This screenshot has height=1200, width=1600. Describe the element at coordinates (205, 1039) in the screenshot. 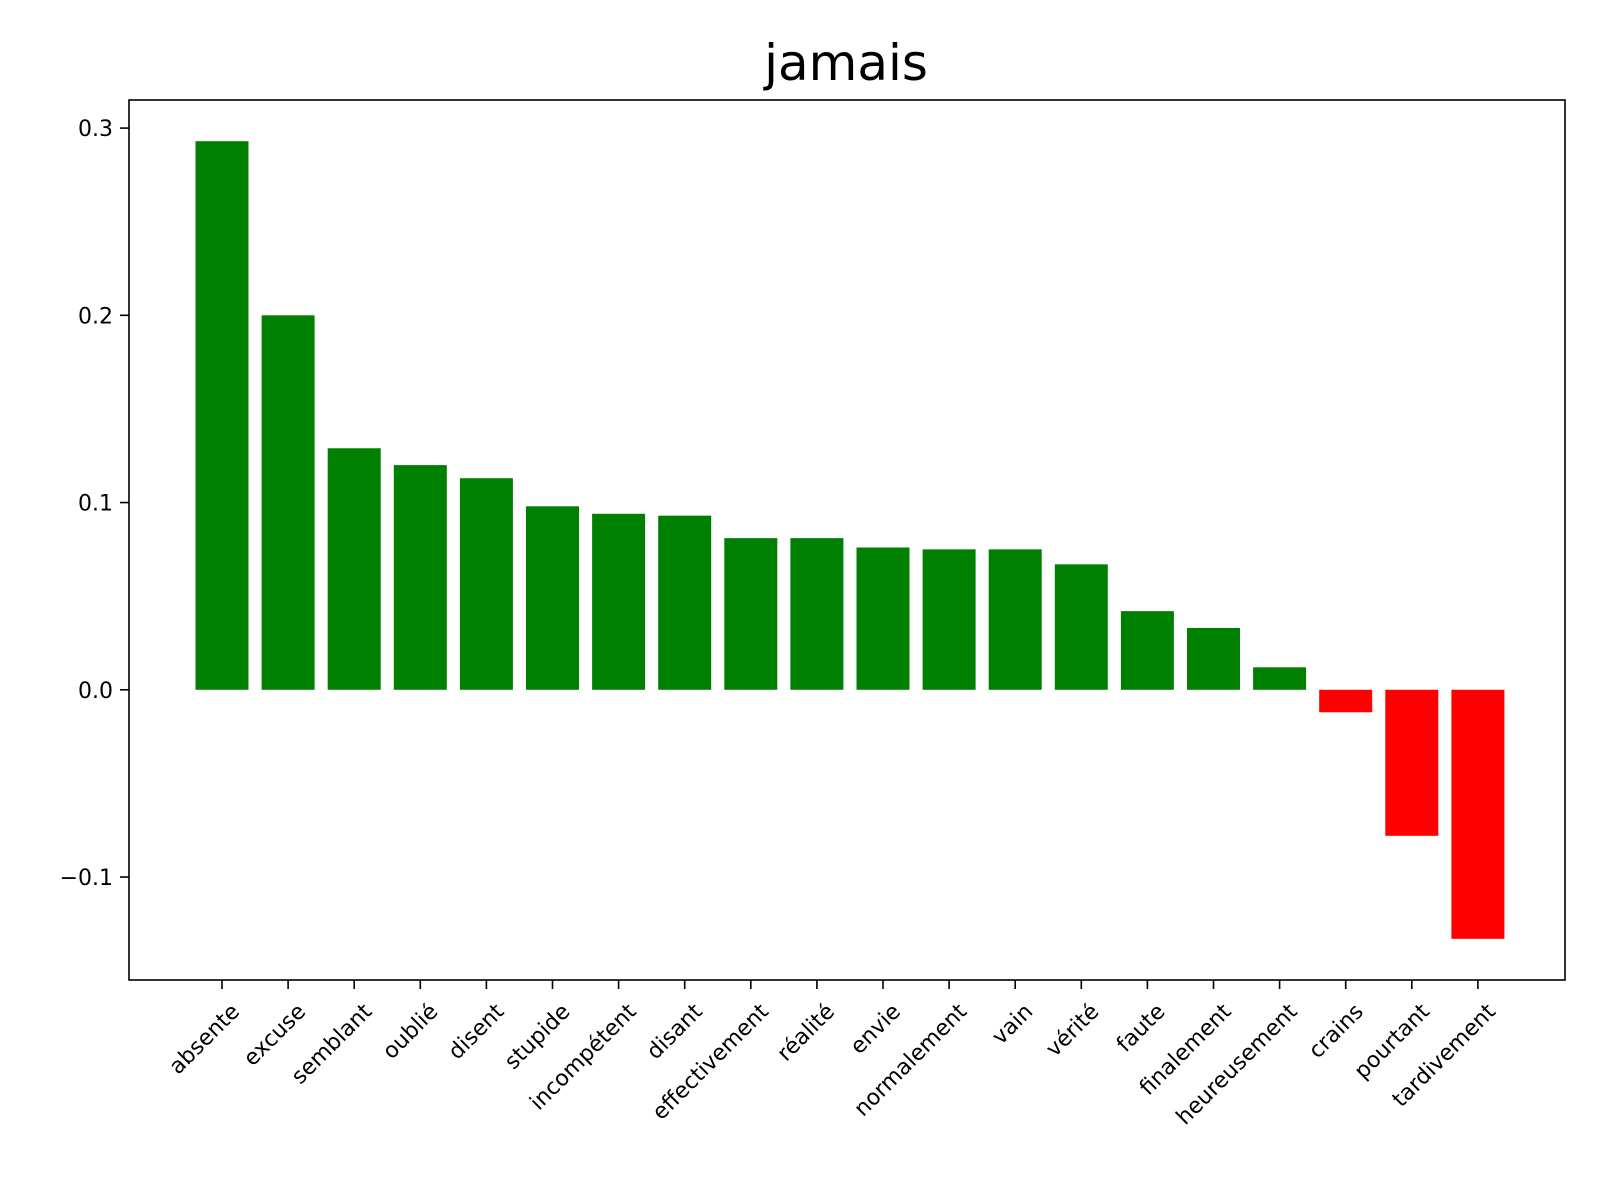

I see `x-tick-label: absente` at that location.